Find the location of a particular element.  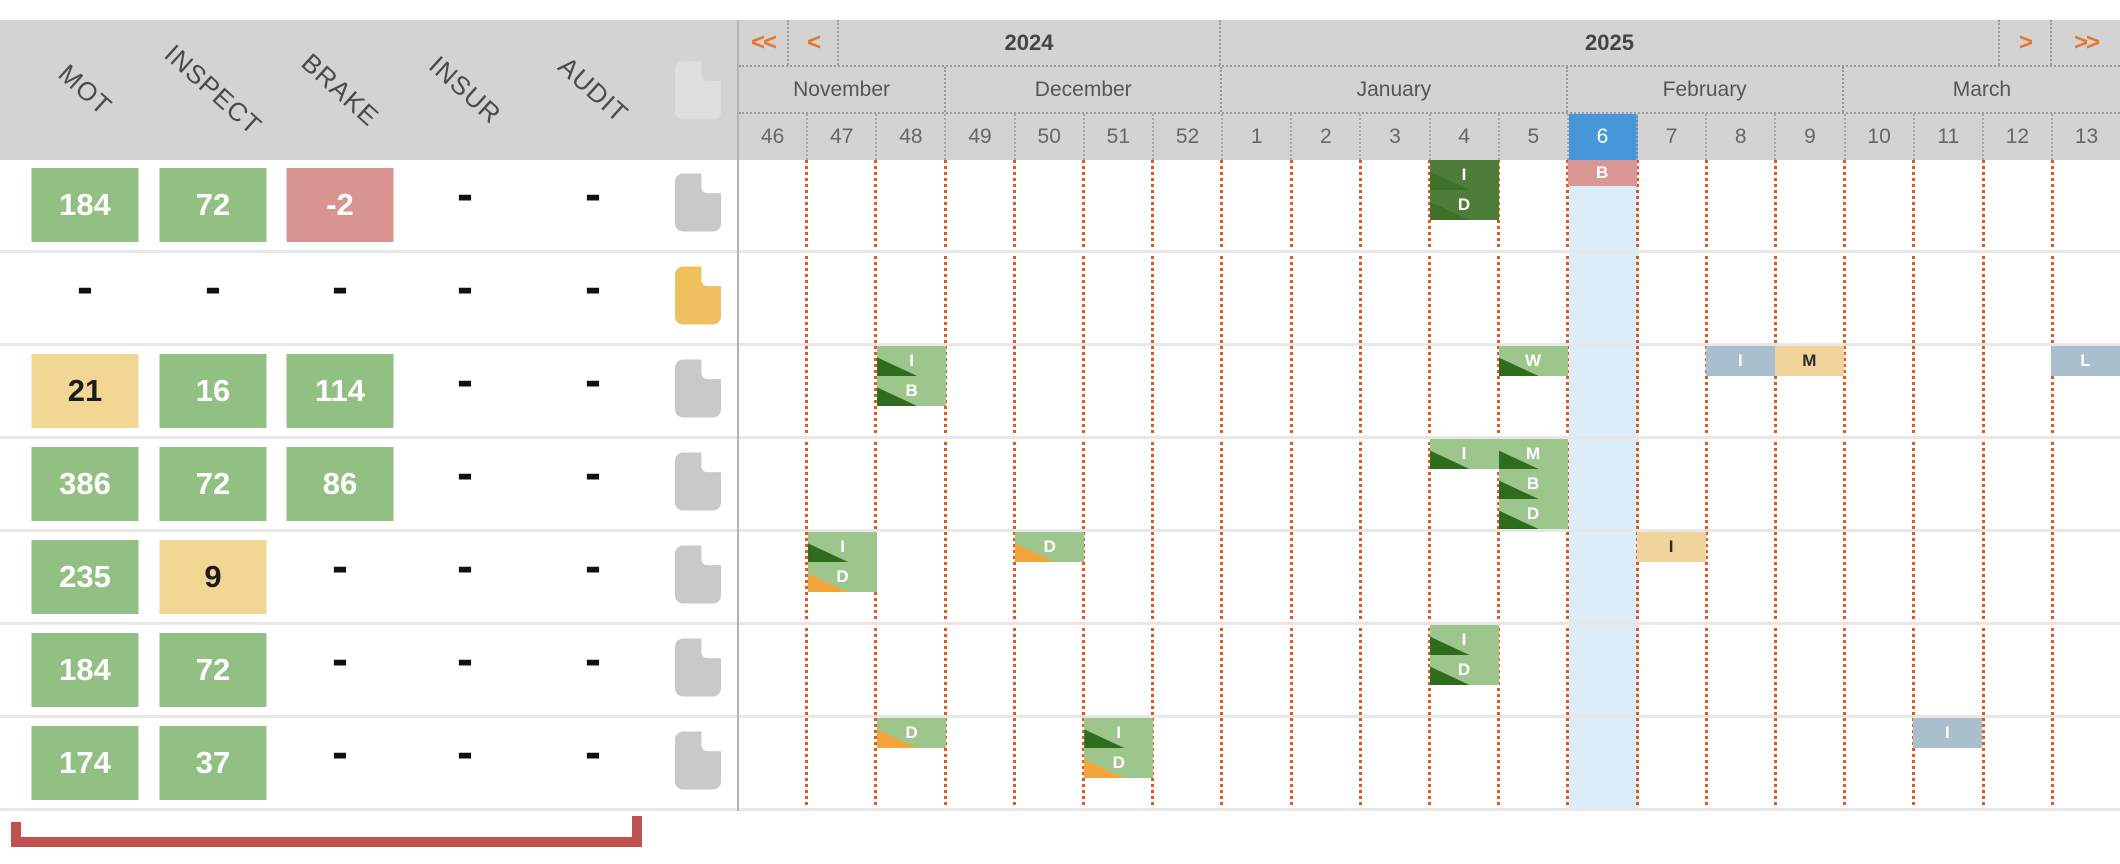

event-D-week-47: D is located at coordinates (843, 577).